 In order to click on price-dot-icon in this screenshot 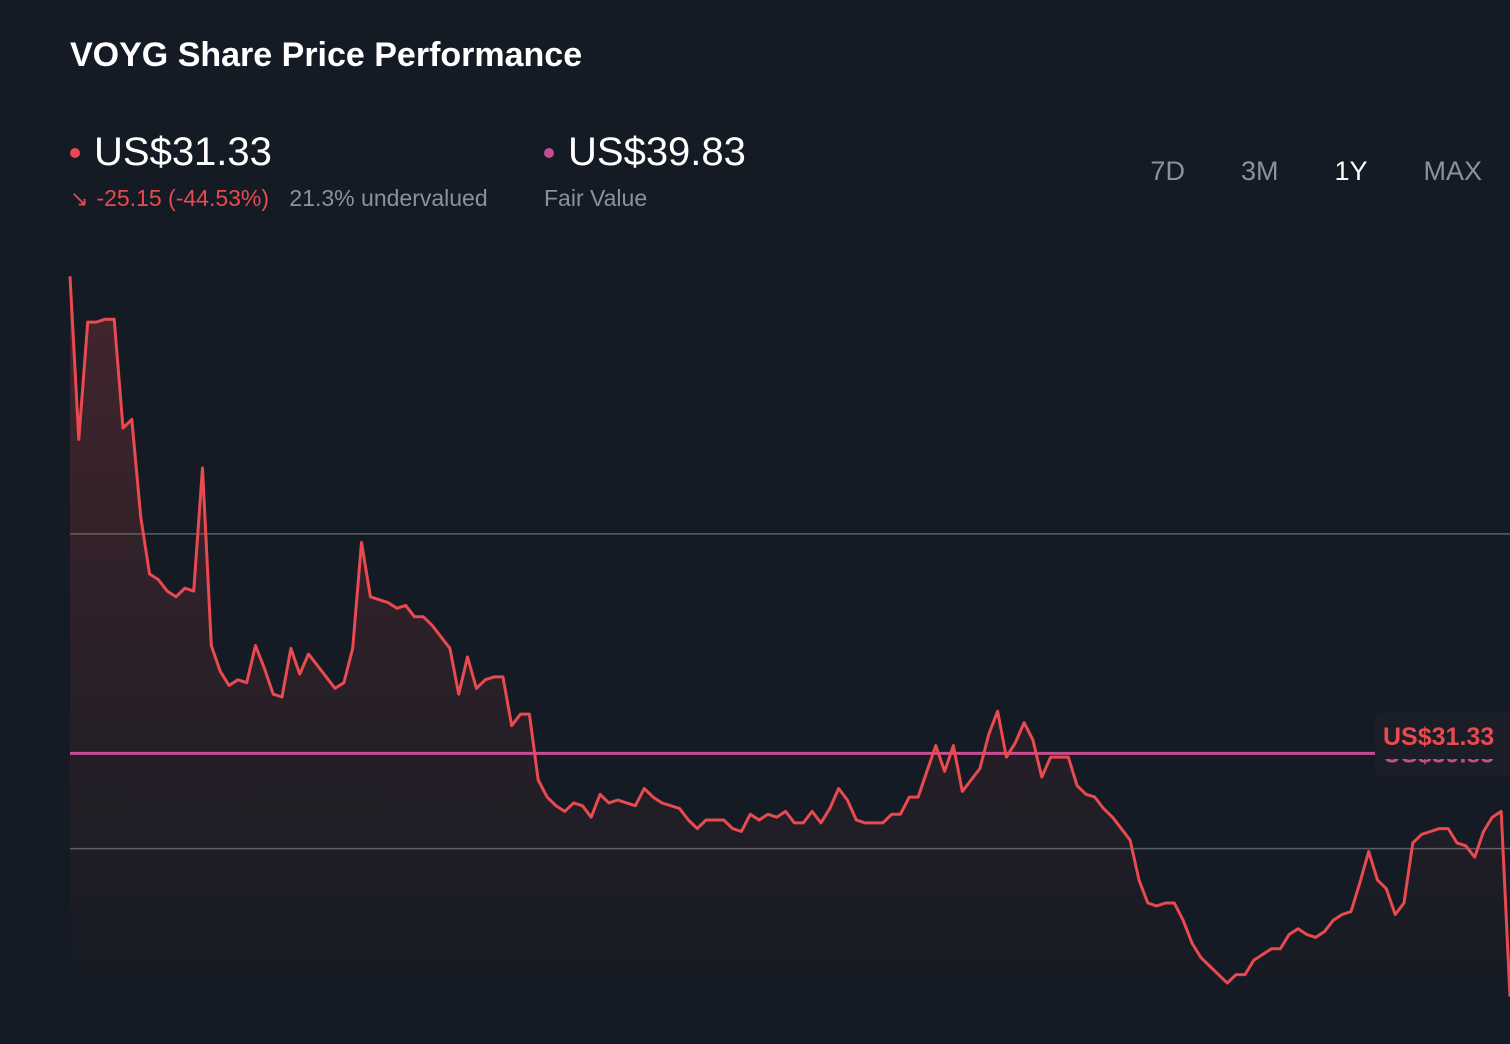, I will do `click(75, 152)`.